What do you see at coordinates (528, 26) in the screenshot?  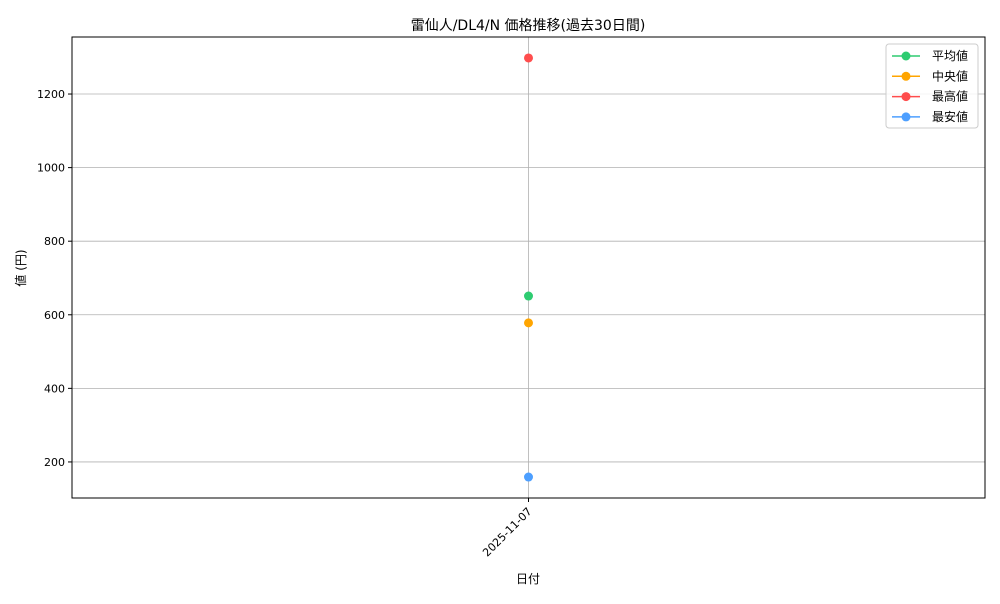 I see `chart-title: 雷仙人/DL4/N 価格推移(過去30日間)` at bounding box center [528, 26].